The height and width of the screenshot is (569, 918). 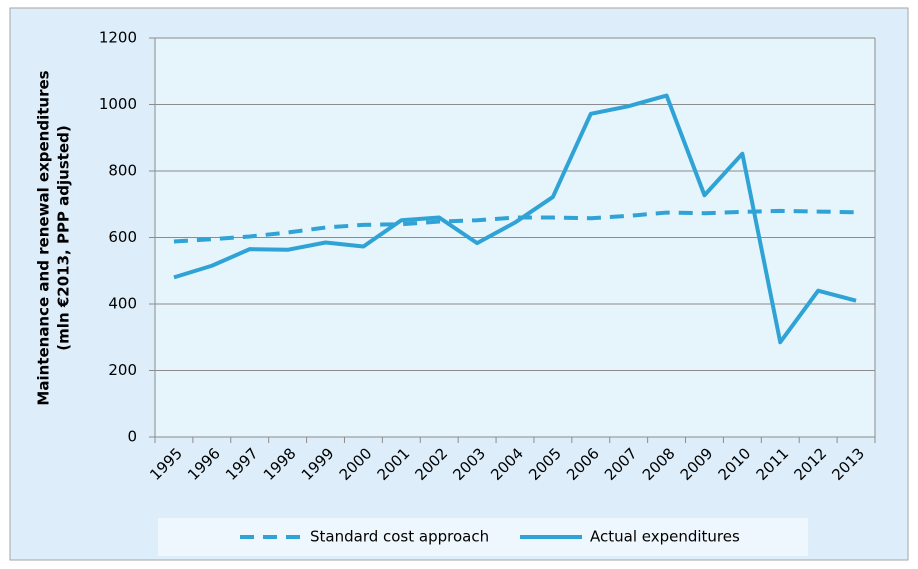 I want to click on y-tick-label: 1000, so click(x=118, y=104).